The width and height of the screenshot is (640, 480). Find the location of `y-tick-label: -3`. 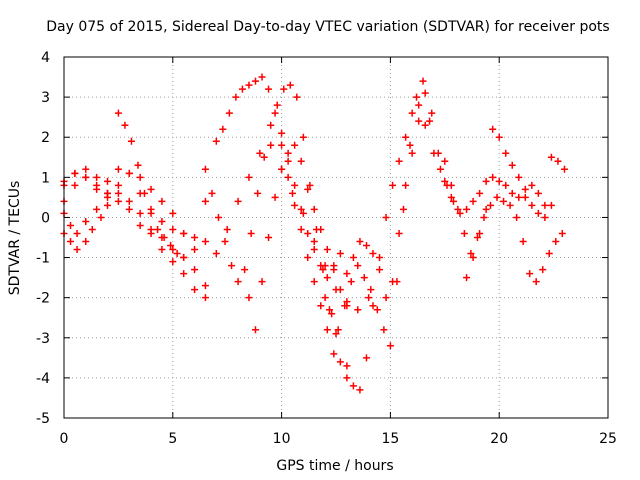

y-tick-label: -3 is located at coordinates (43, 339).